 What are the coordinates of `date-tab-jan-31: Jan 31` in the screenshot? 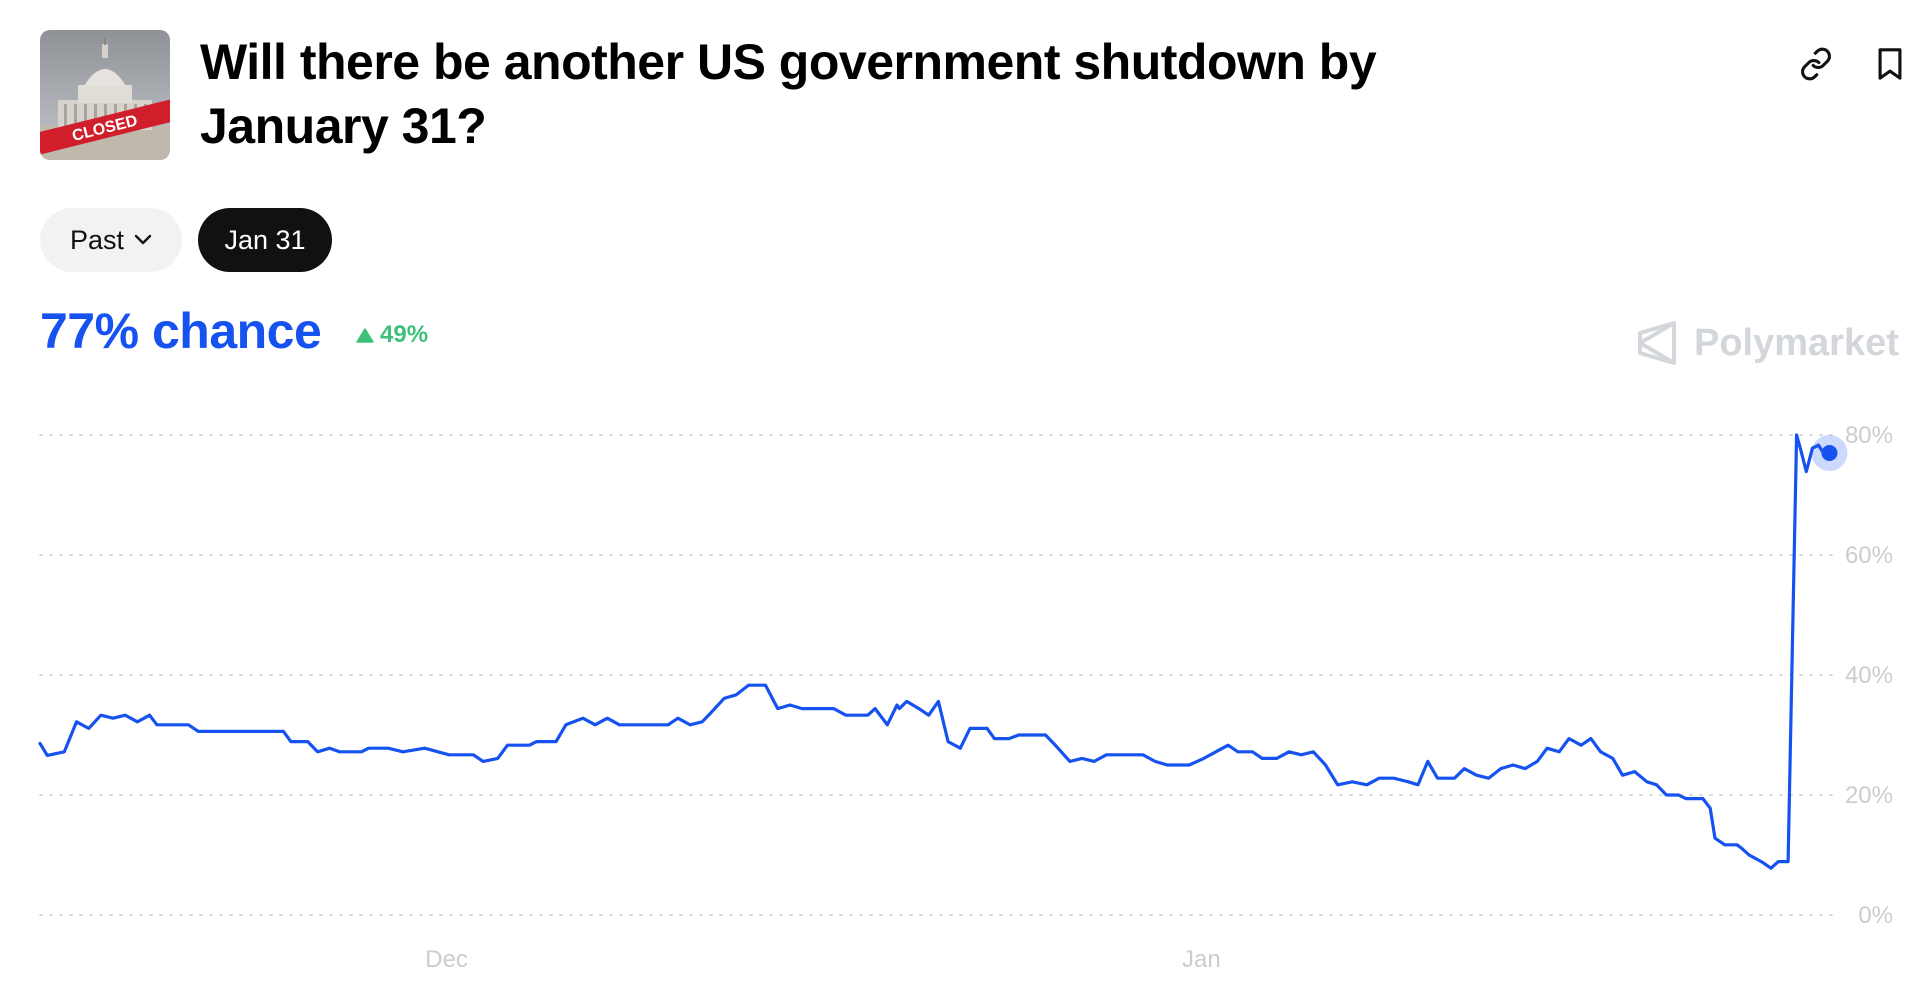 It's located at (265, 240).